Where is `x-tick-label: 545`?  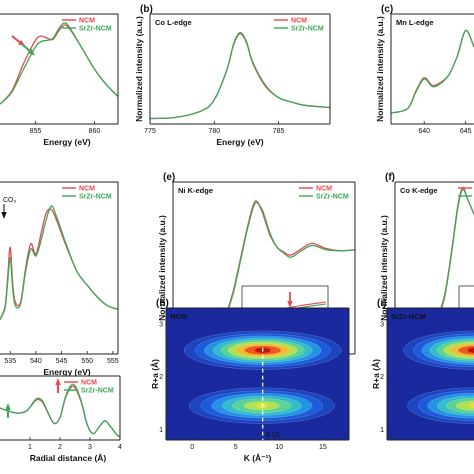
x-tick-label: 545 is located at coordinates (62, 361).